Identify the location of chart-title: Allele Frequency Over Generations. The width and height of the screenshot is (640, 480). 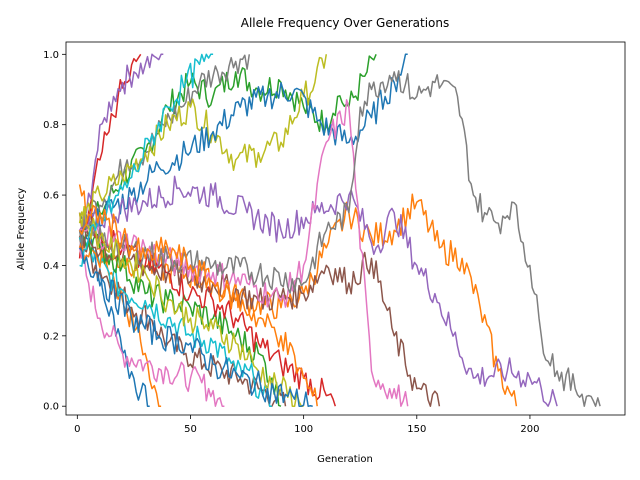
(345, 23).